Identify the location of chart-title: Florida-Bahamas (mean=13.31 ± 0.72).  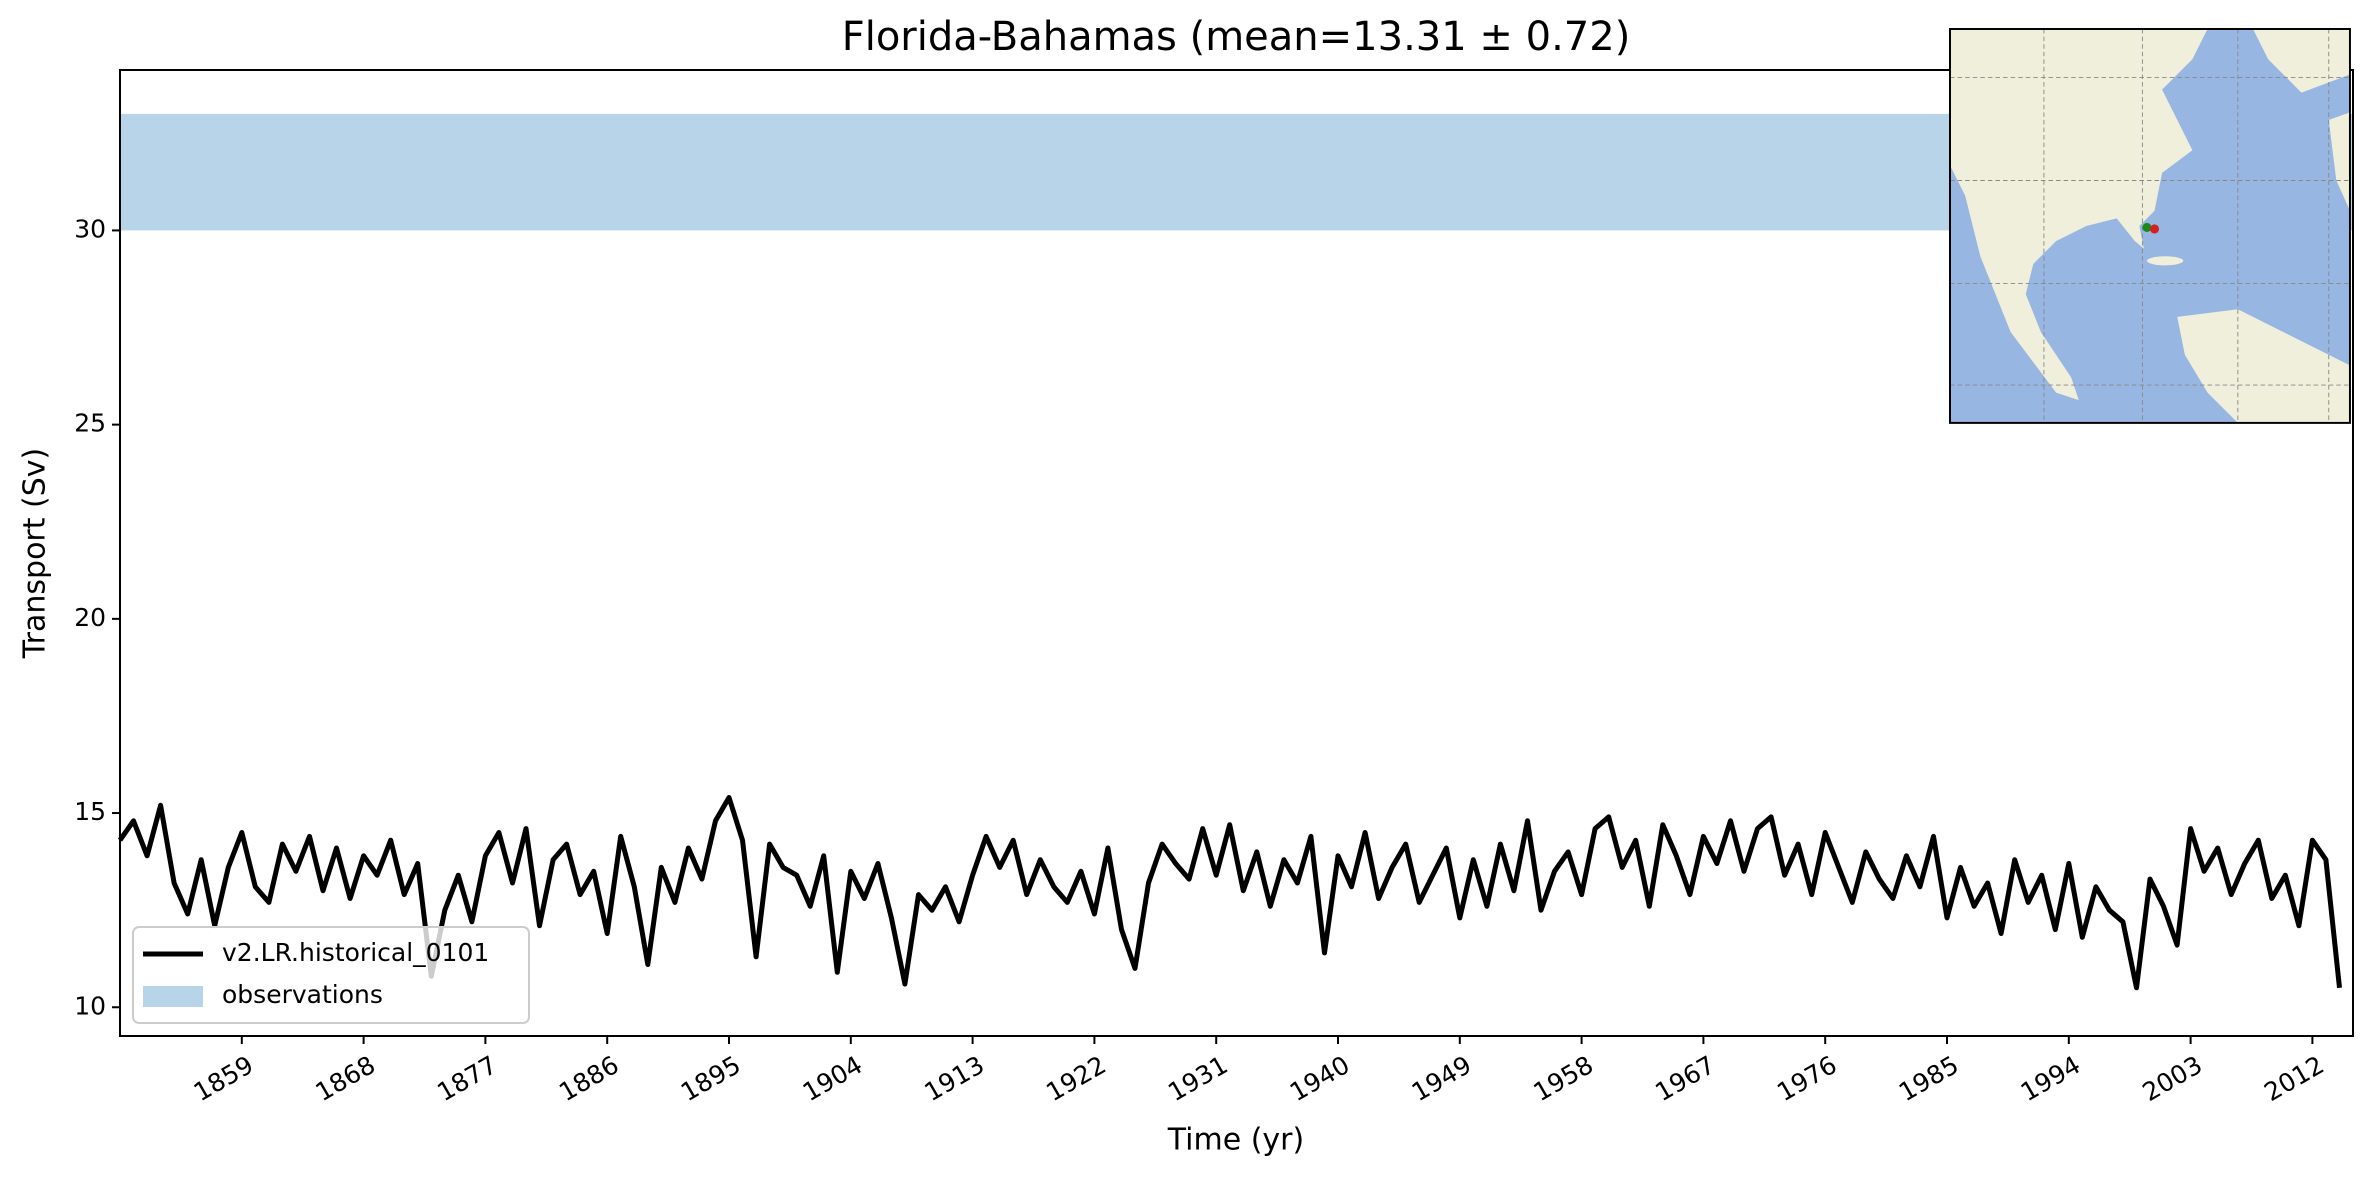
(1236, 37).